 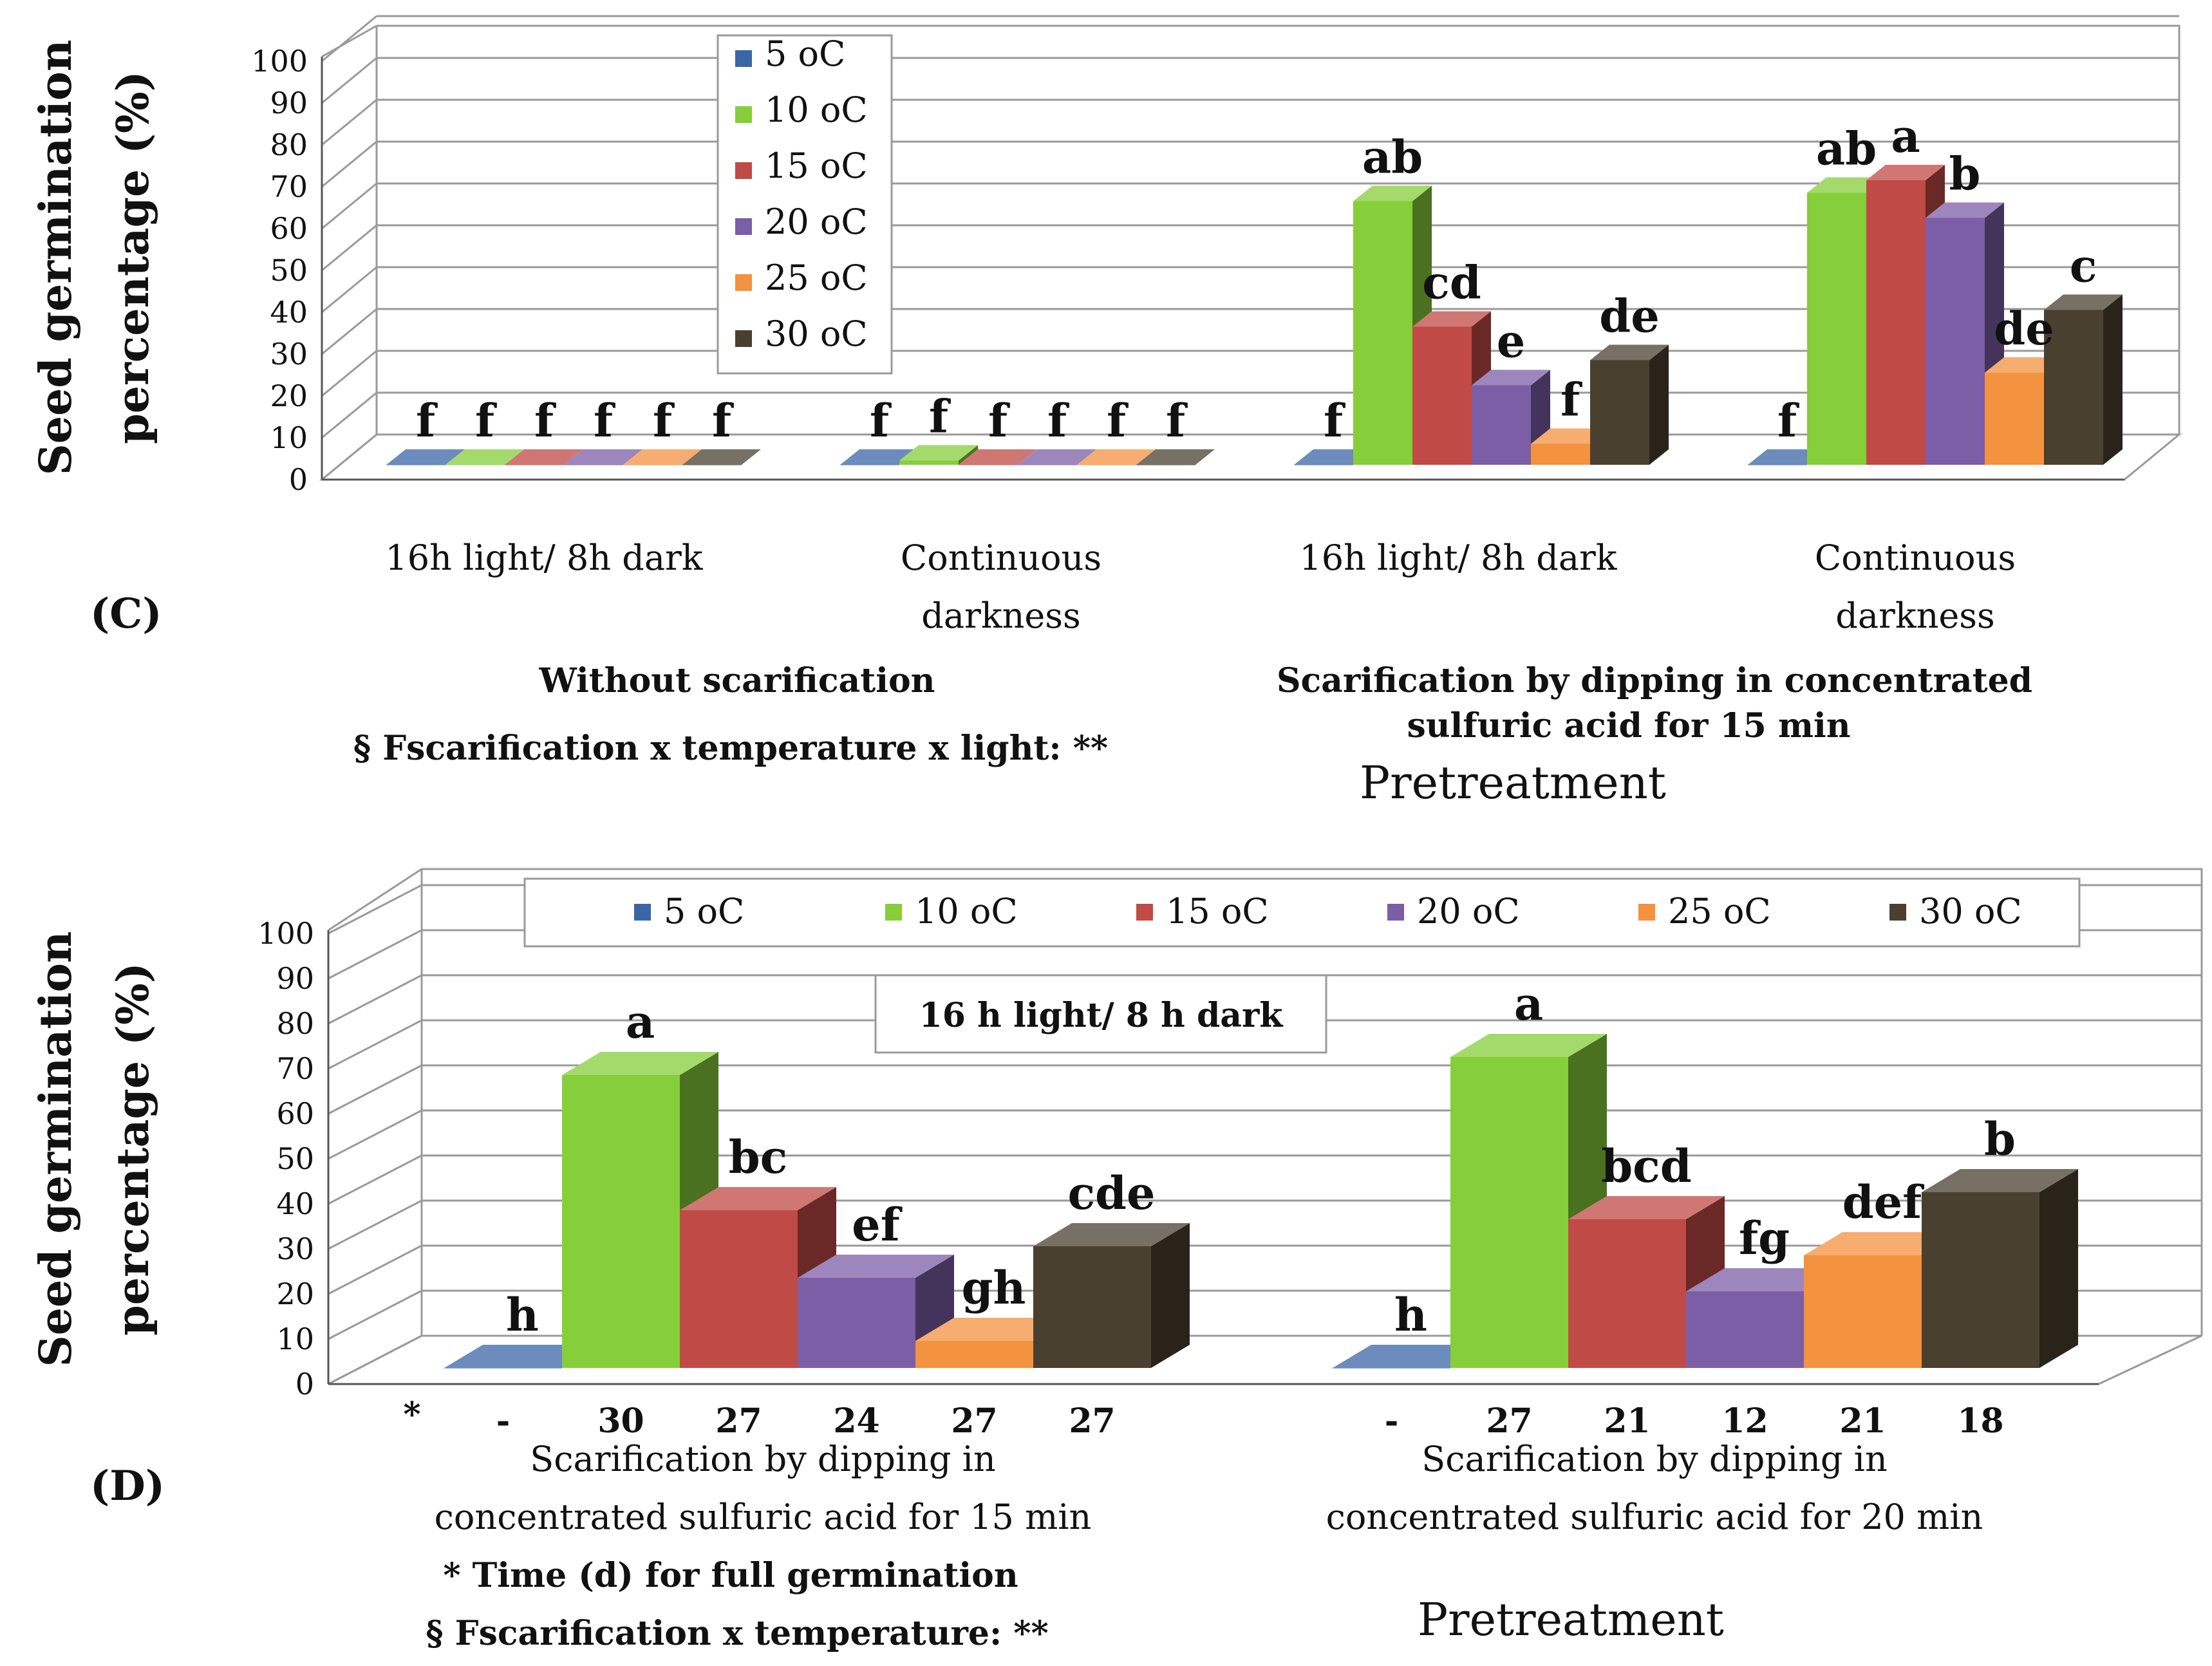 What do you see at coordinates (295, 1113) in the screenshot?
I see `chart-d-y-tick-label: 60` at bounding box center [295, 1113].